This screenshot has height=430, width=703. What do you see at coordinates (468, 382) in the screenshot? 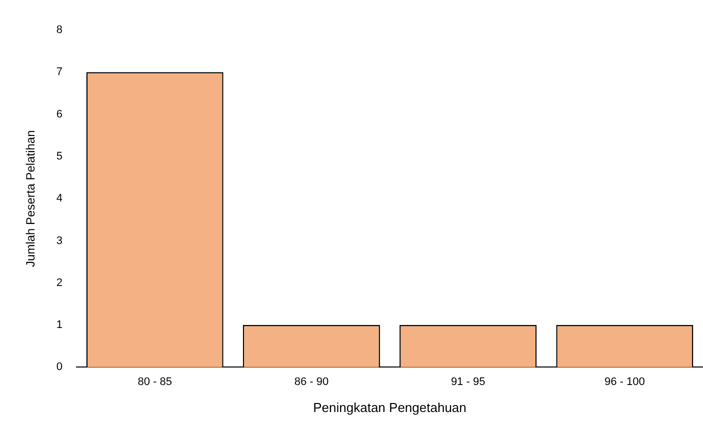
I see `x-tick-label: 91 - 95` at bounding box center [468, 382].